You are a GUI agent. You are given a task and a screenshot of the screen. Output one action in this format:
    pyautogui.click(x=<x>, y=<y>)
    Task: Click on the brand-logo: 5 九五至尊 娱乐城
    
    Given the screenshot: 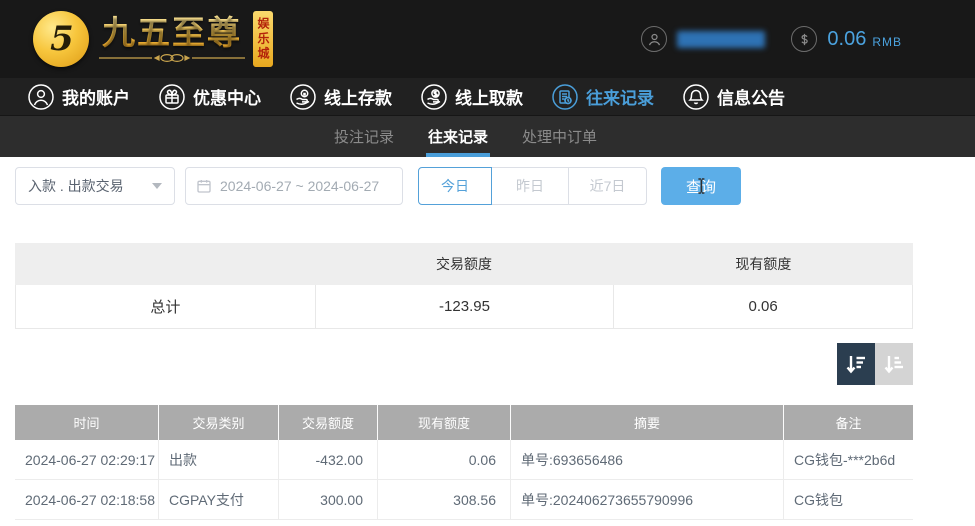 What is the action you would take?
    pyautogui.click(x=153, y=39)
    